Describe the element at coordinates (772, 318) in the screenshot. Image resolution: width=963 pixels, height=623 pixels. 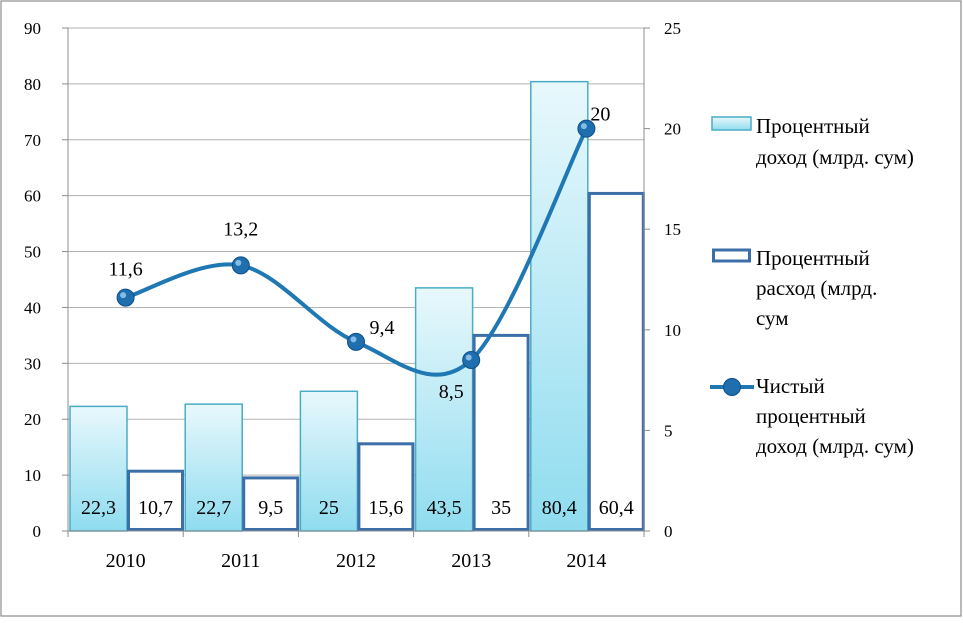
I see `legend-label-expense: сум` at that location.